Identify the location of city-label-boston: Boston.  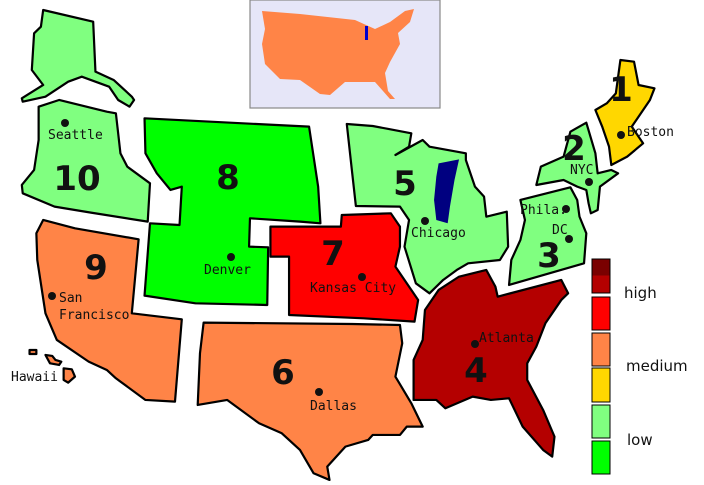
(650, 132).